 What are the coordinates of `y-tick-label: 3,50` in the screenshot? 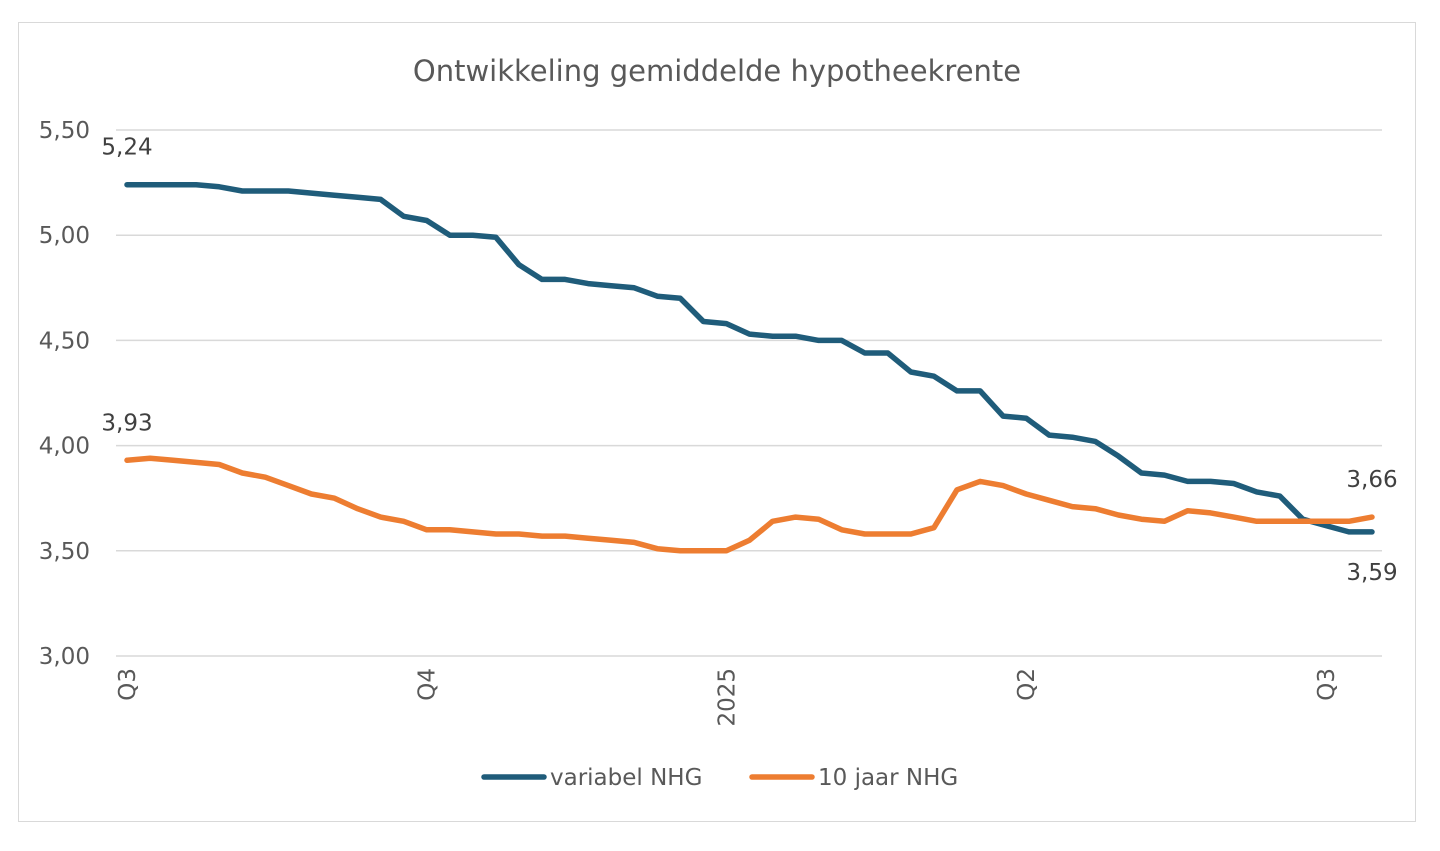 It's located at (64, 552).